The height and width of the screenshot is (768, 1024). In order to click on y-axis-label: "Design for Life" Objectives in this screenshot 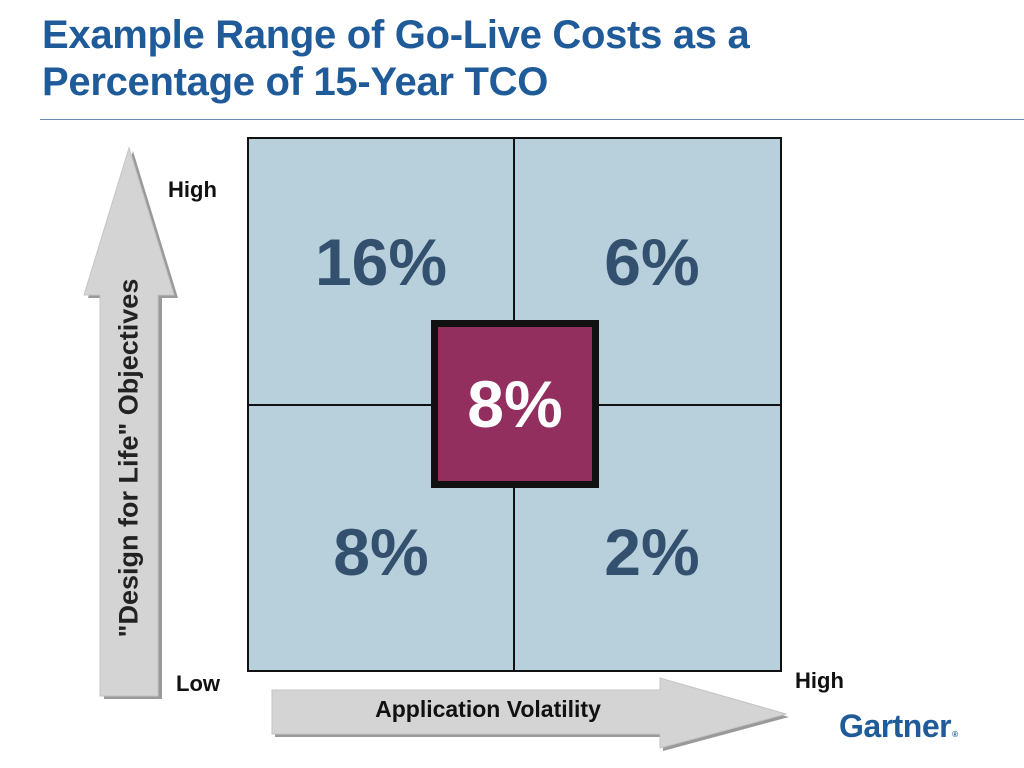, I will do `click(128, 458)`.